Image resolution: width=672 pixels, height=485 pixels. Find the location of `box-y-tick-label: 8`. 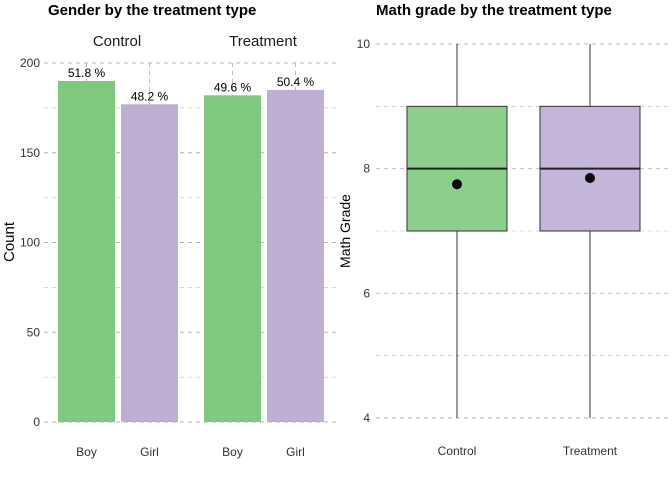

box-y-tick-label: 8 is located at coordinates (366, 169).